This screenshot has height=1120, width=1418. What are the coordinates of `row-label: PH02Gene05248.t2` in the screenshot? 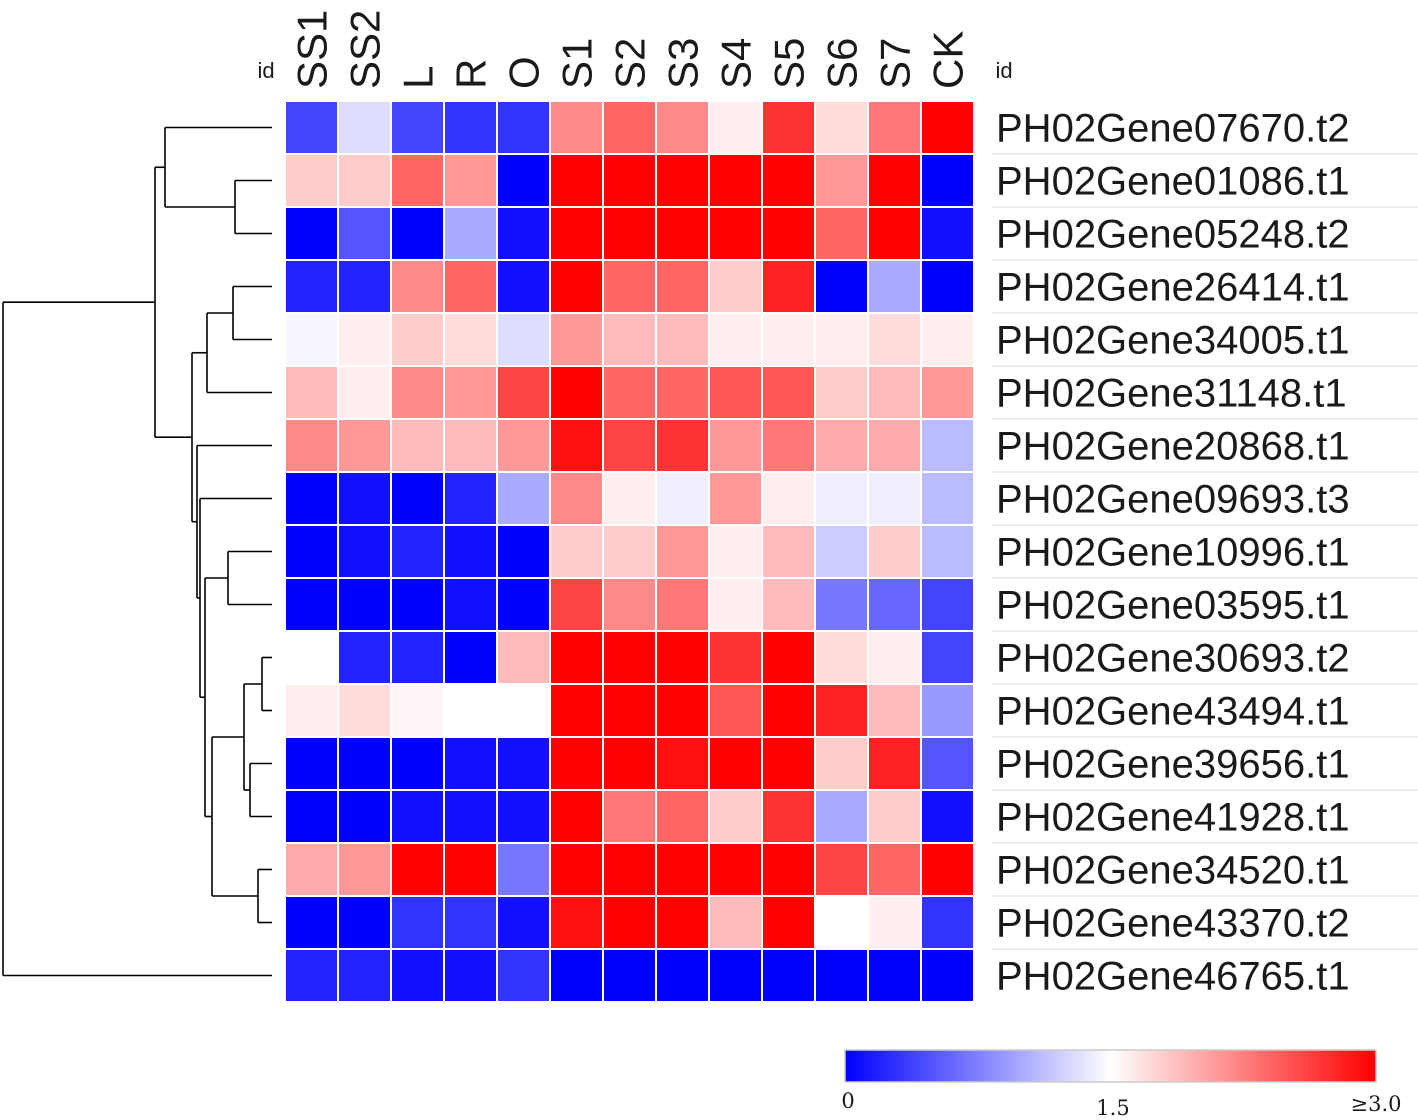 It's located at (1173, 235).